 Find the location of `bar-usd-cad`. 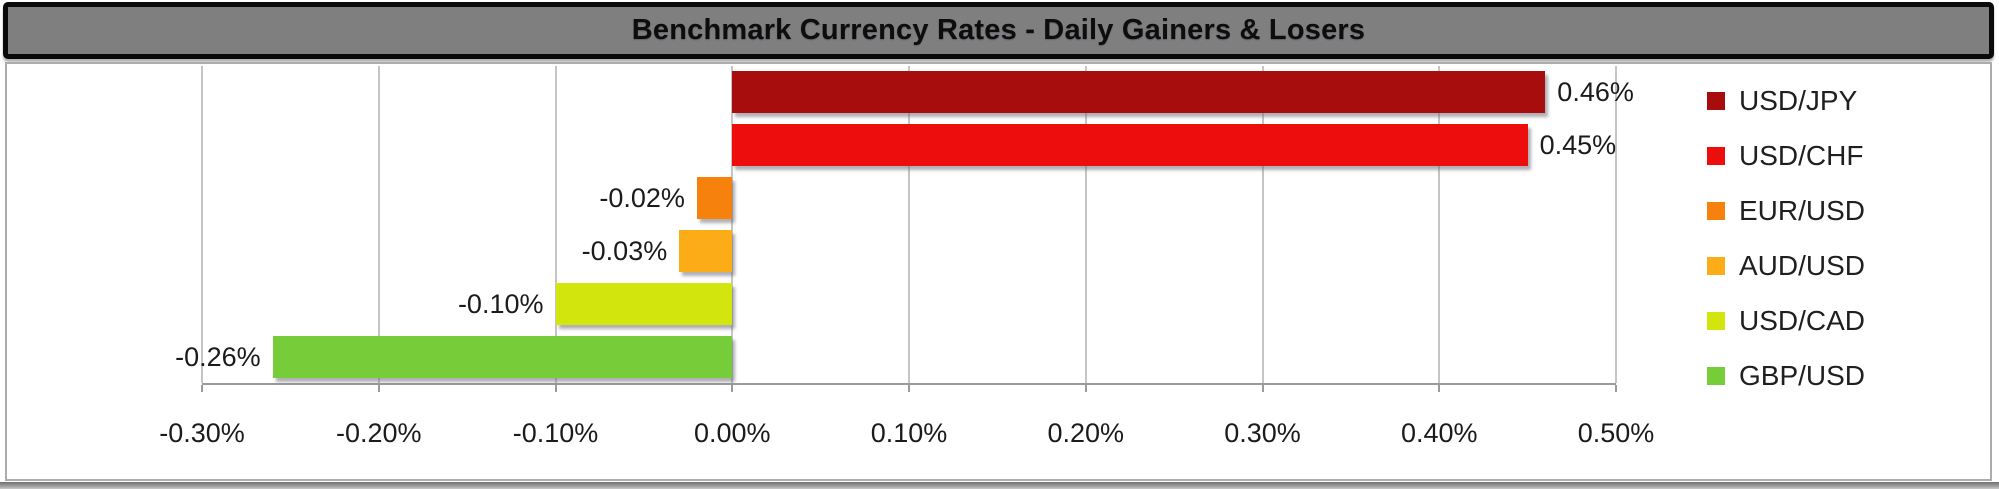

bar-usd-cad is located at coordinates (644, 303).